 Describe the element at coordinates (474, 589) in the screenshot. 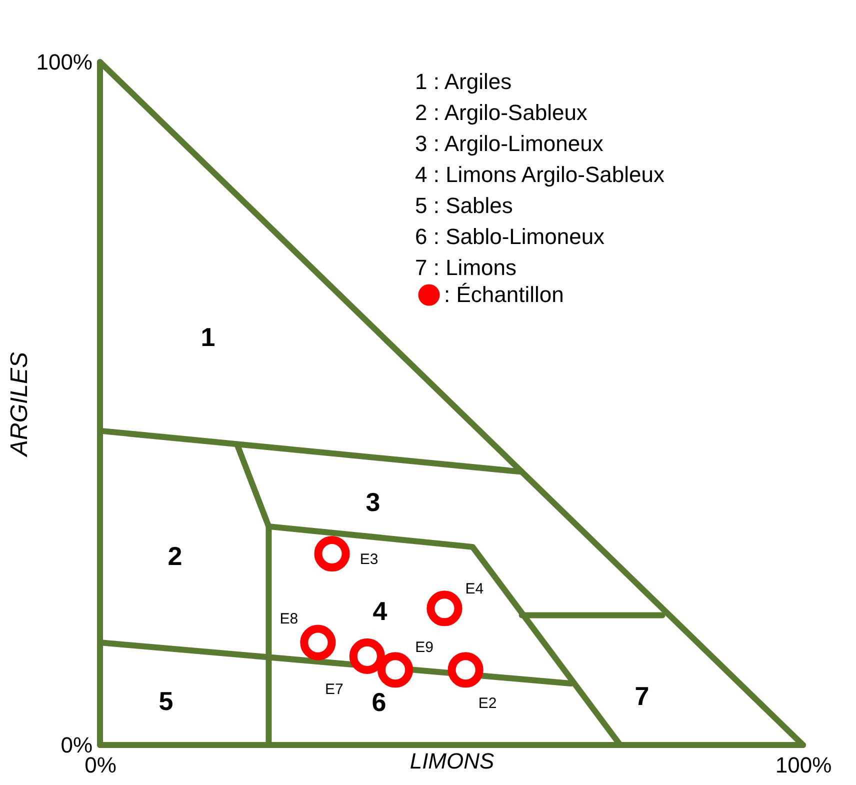

I see `data-label: E4` at that location.